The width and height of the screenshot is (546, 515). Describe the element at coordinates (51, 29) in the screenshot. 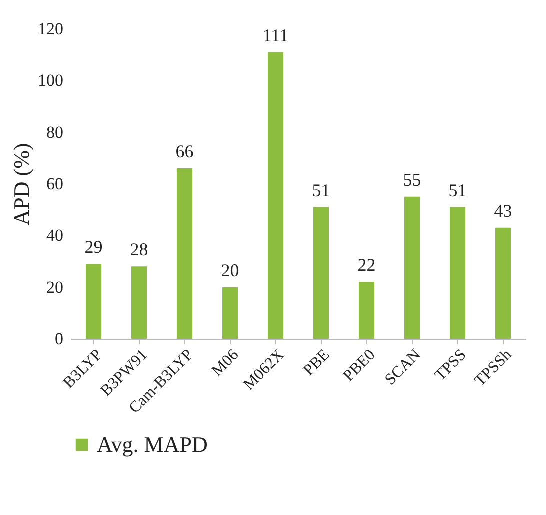

I see `y-tick-label: 120` at that location.